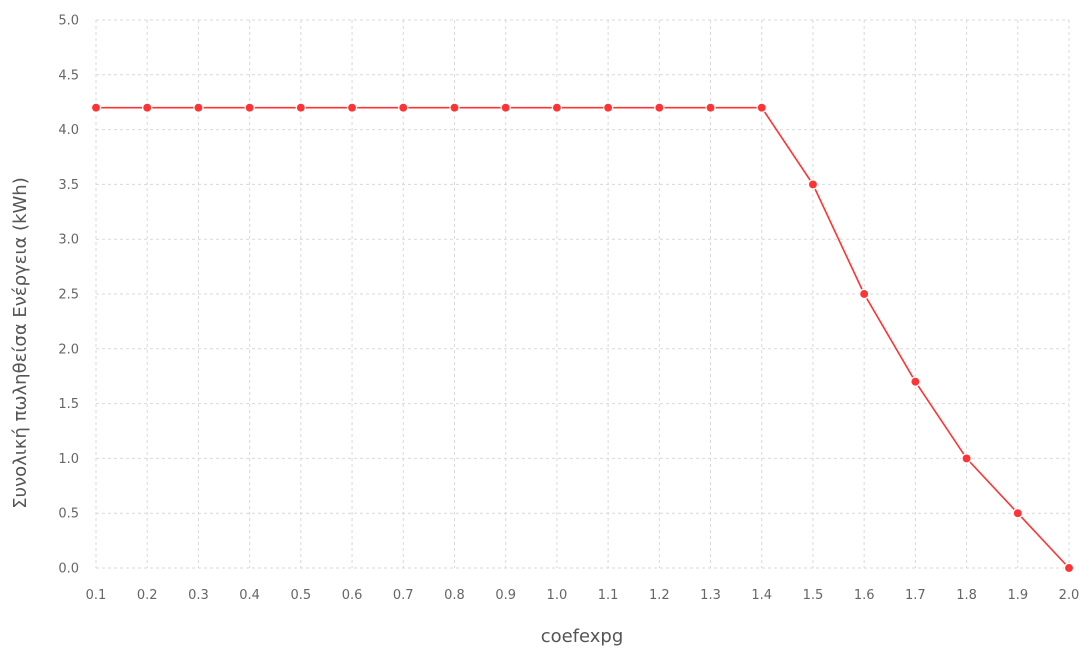  Describe the element at coordinates (761, 595) in the screenshot. I see `x-tick-label: 1.4` at that location.